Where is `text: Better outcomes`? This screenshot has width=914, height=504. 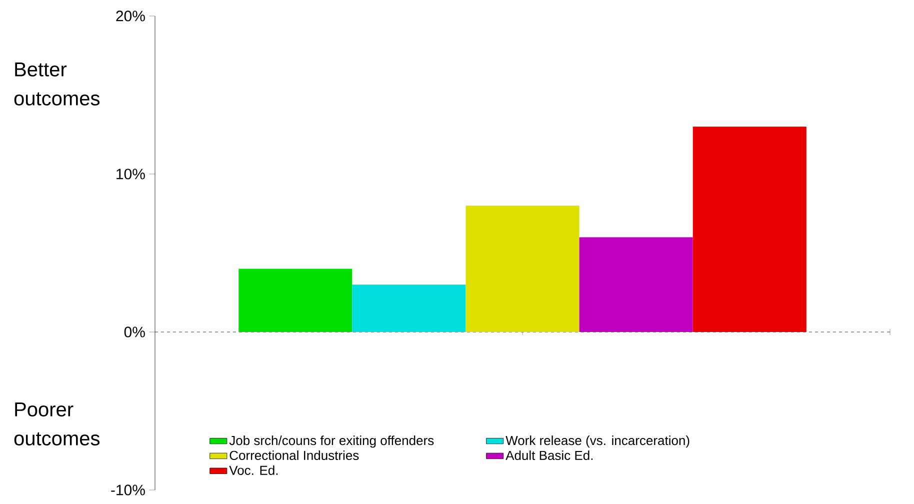
text: Better outcomes is located at coordinates (57, 84).